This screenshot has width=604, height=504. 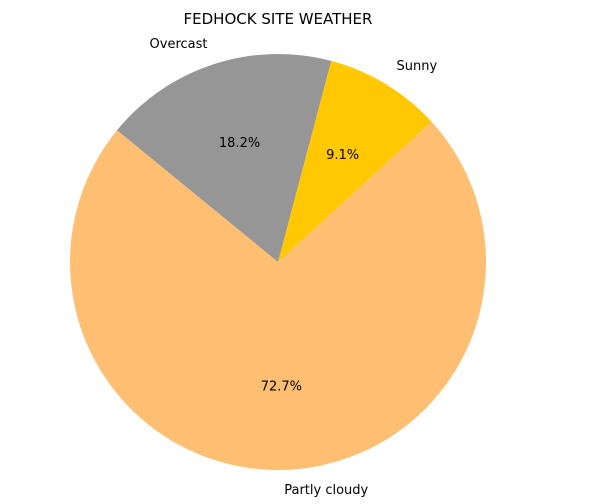 I want to click on pie-pct-label: 9.1%, so click(x=342, y=155).